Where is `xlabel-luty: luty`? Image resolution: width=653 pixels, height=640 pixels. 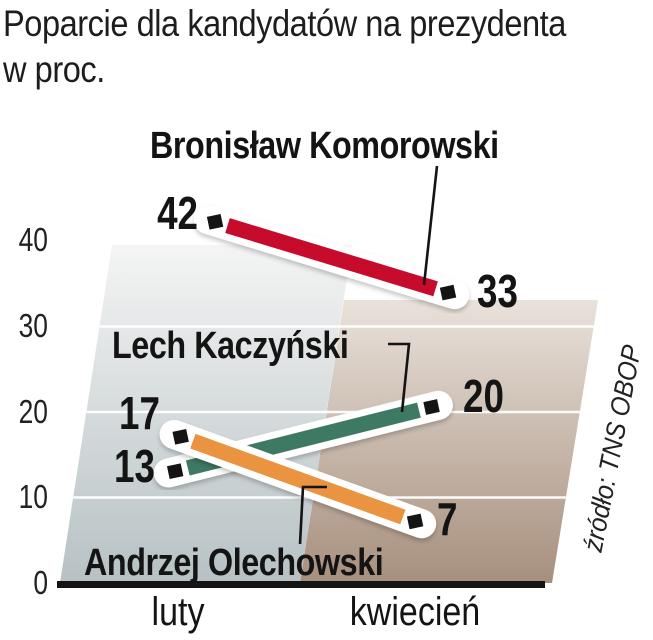 xlabel-luty: luty is located at coordinates (178, 612).